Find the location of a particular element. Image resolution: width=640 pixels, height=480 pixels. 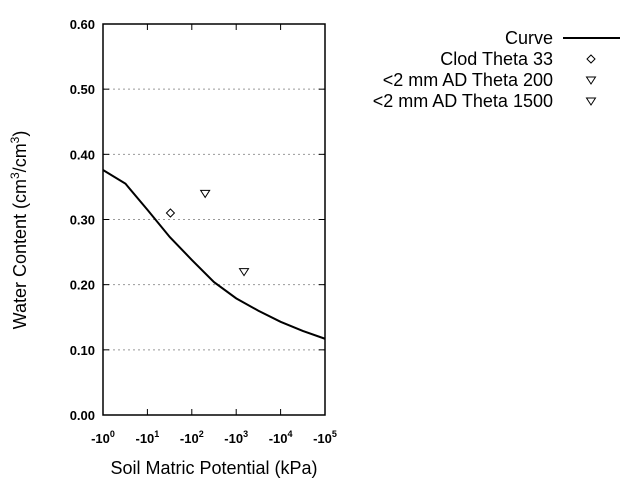

y-tick-label: 0.20 is located at coordinates (82, 285).